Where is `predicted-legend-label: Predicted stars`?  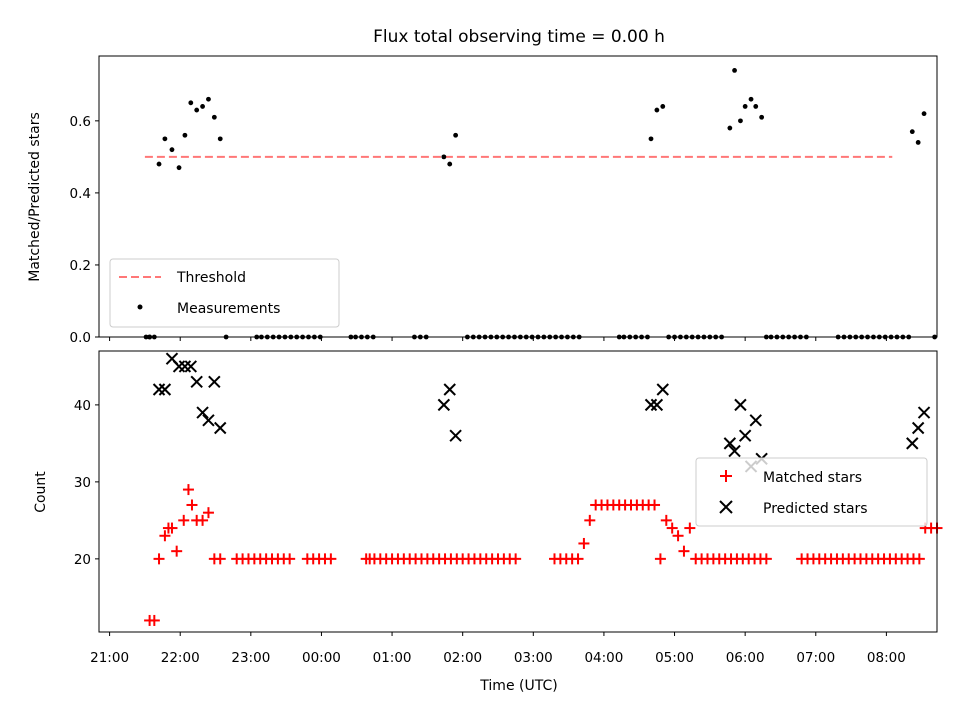 predicted-legend-label: Predicted stars is located at coordinates (815, 509).